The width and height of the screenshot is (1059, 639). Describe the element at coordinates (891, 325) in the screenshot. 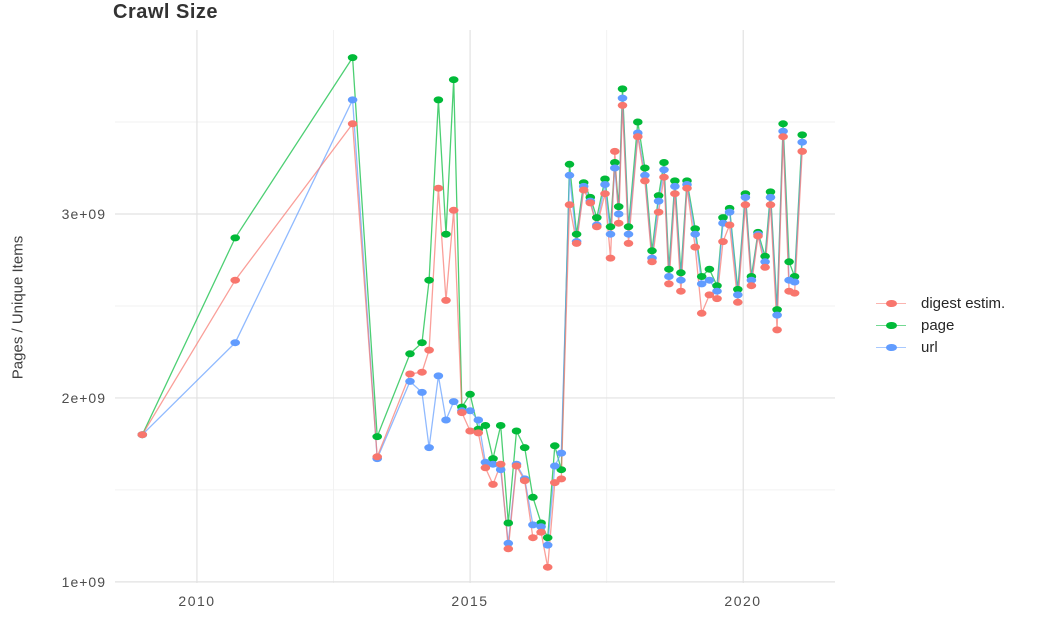

I see `legend-key-page` at that location.